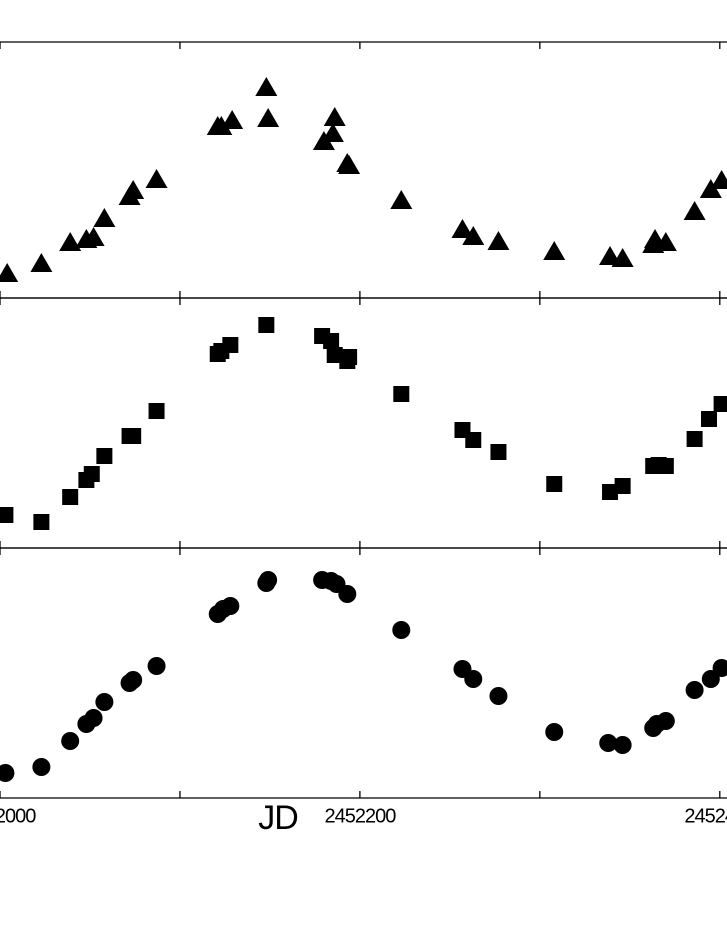 The width and height of the screenshot is (727, 940). What do you see at coordinates (18, 816) in the screenshot?
I see `x-tick-label: 2452000` at bounding box center [18, 816].